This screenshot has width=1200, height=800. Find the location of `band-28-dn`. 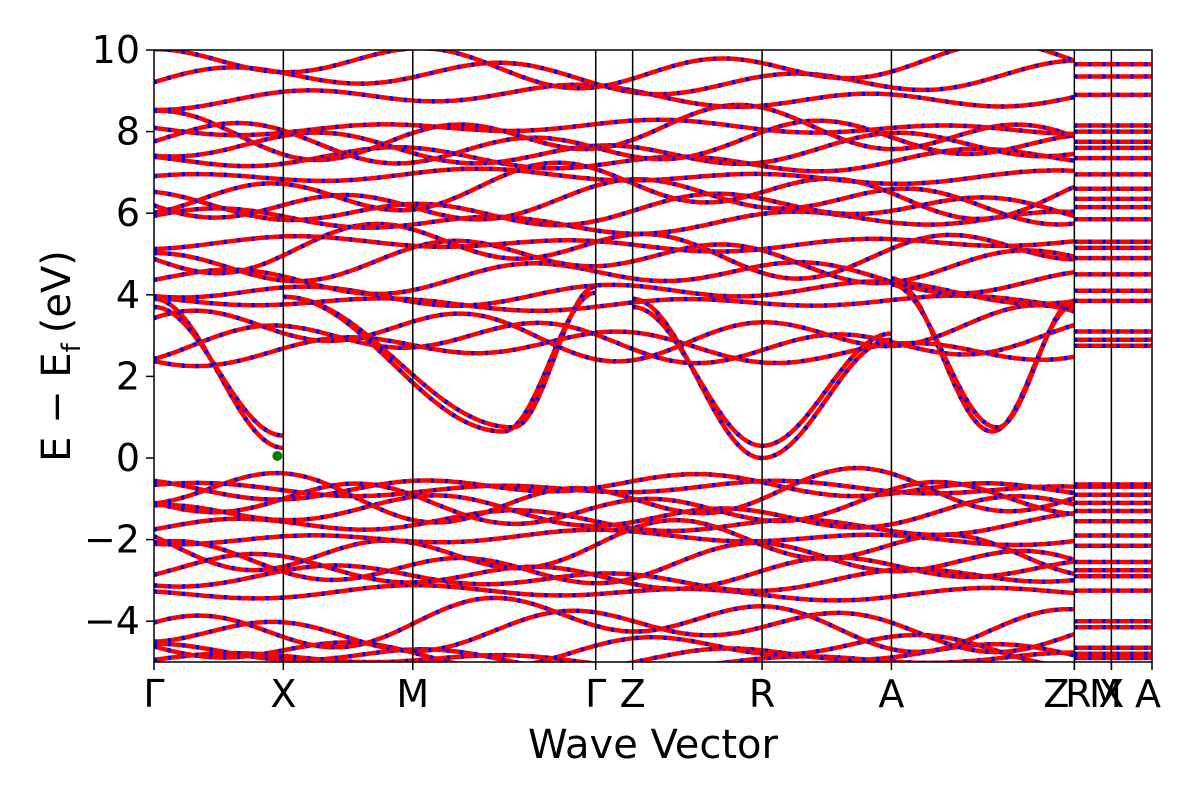

band-28-dn is located at coordinates (614, 202).